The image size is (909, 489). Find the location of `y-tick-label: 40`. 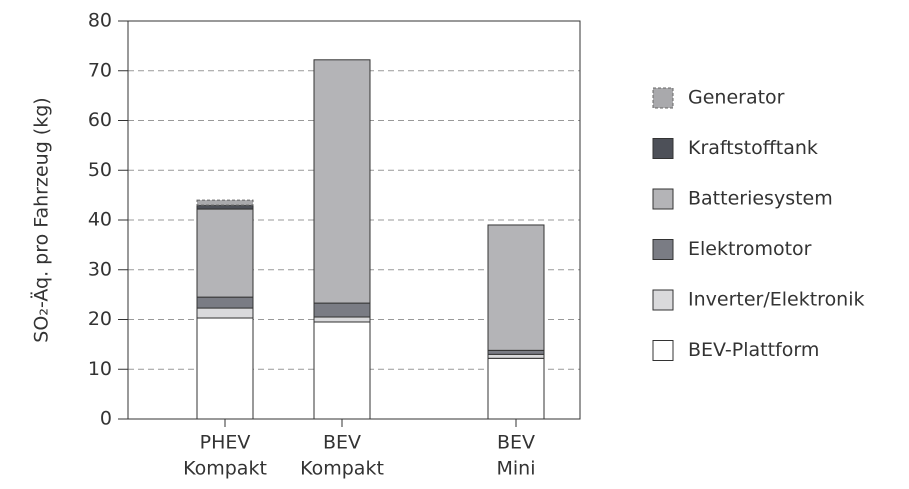

y-tick-label: 40 is located at coordinates (100, 220).